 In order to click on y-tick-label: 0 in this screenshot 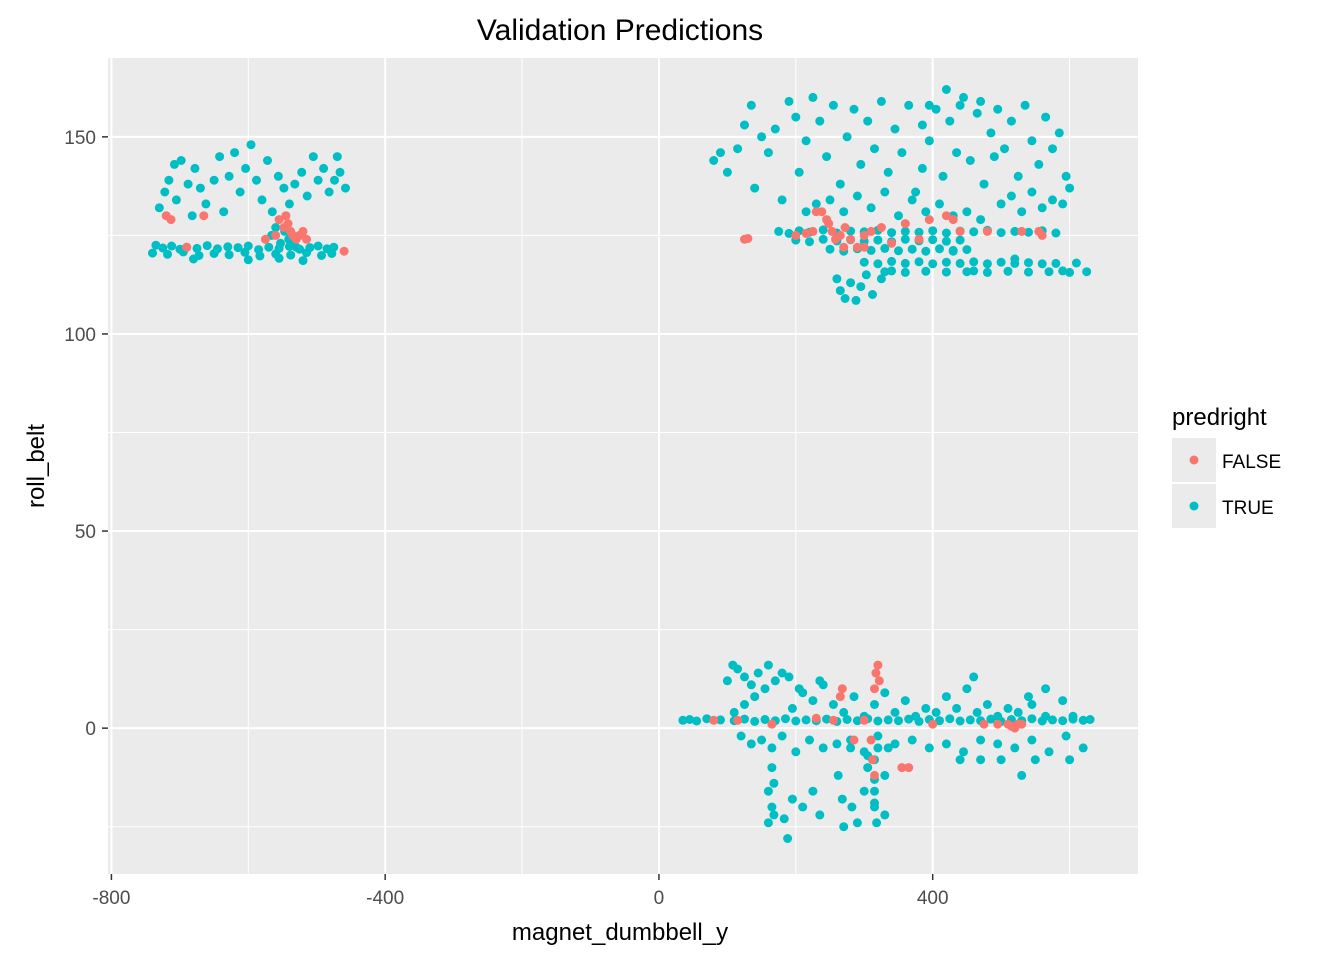, I will do `click(90, 729)`.